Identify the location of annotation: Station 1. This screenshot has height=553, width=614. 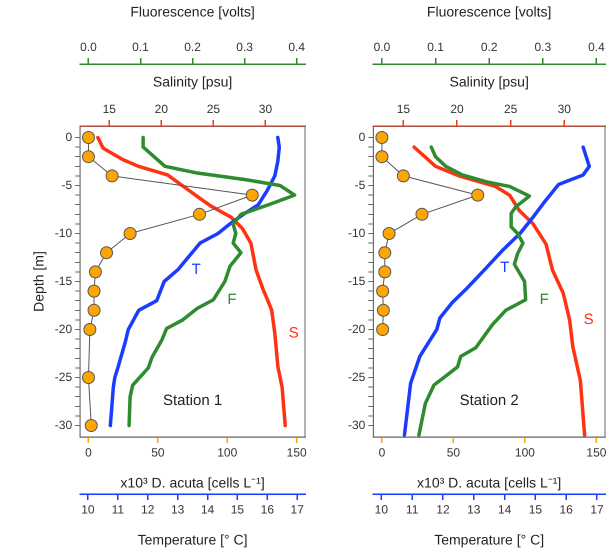
(192, 401).